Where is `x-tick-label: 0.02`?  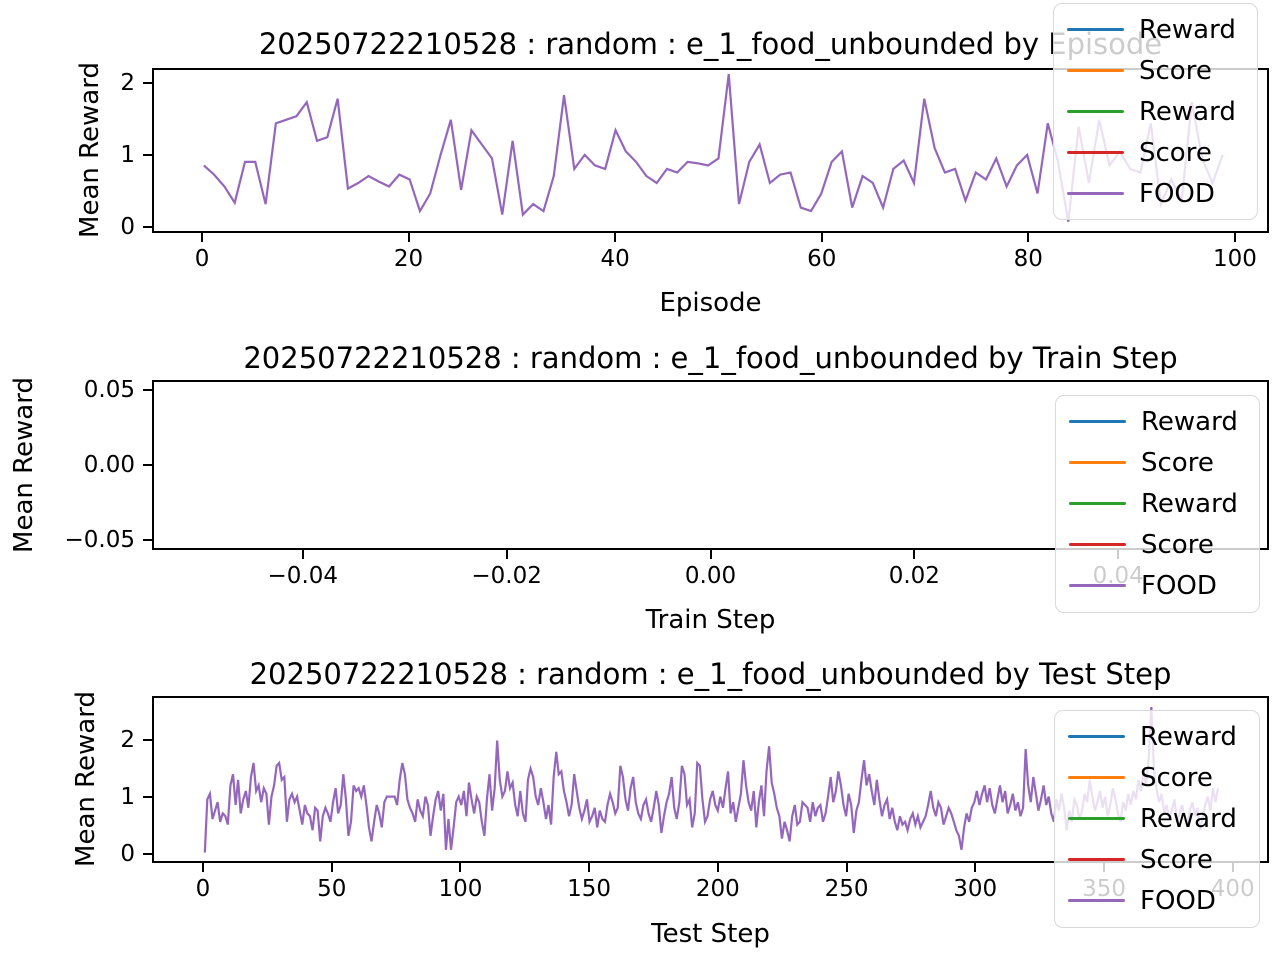 x-tick-label: 0.02 is located at coordinates (914, 576).